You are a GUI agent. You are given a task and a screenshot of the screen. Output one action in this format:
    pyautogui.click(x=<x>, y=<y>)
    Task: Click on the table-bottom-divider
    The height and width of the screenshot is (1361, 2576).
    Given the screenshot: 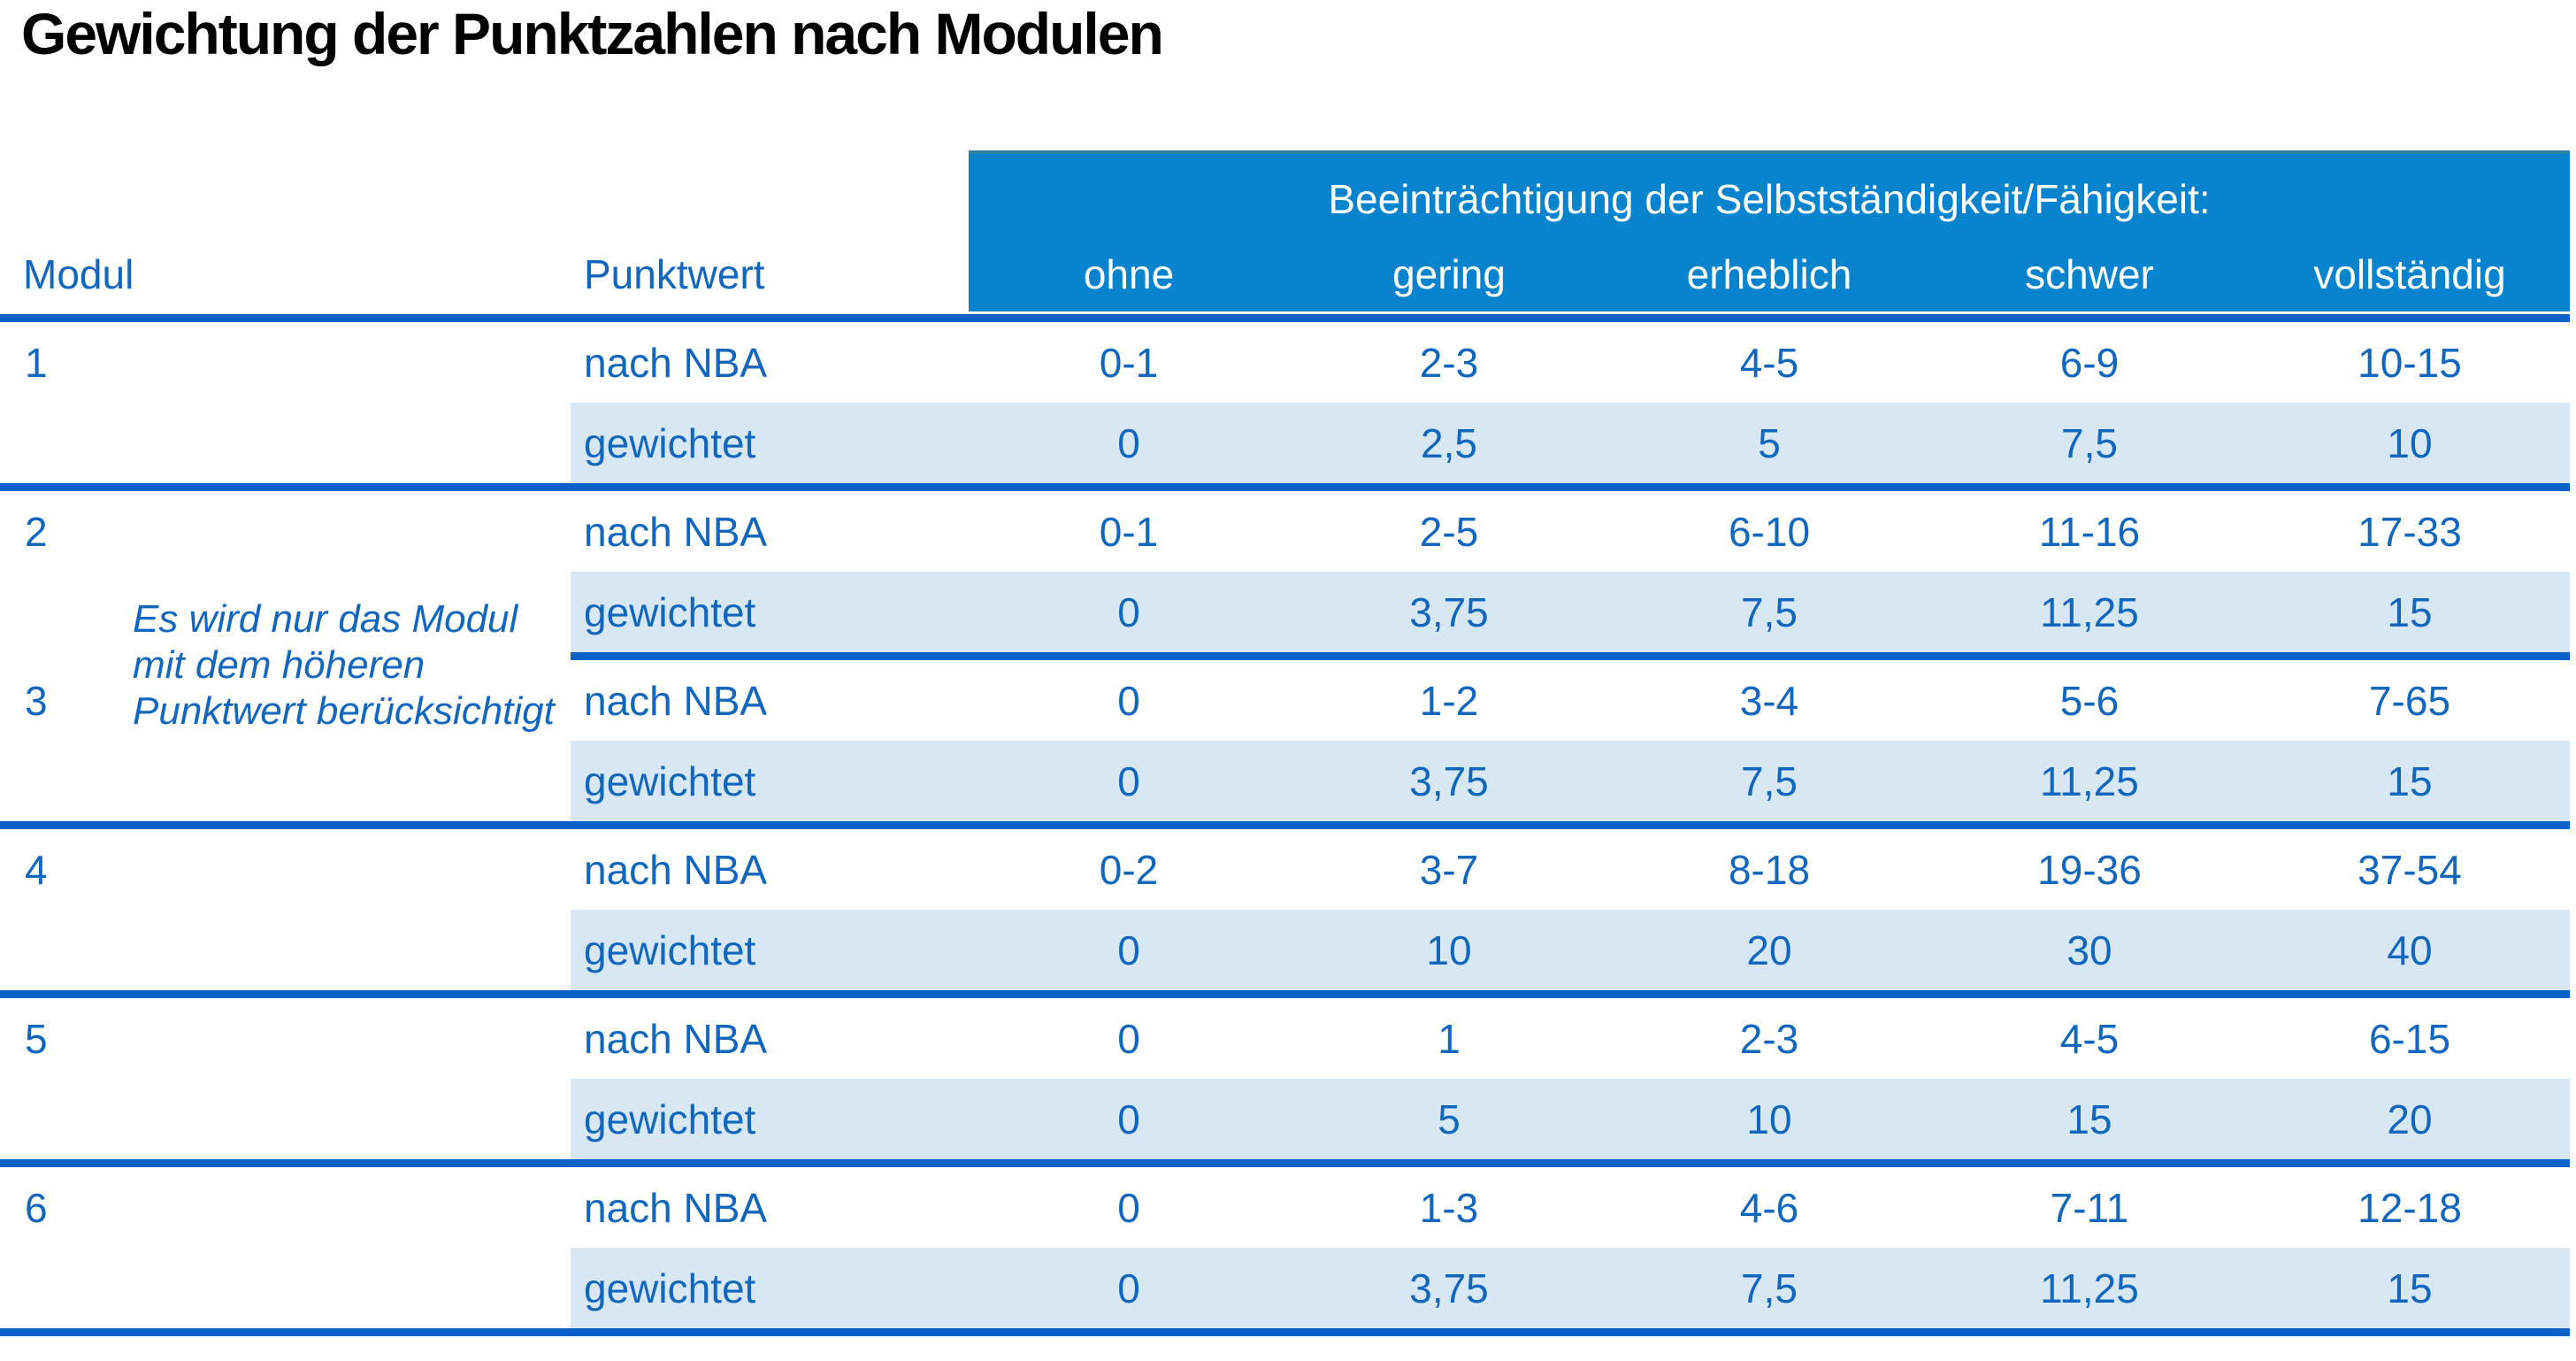 What is the action you would take?
    pyautogui.click(x=1285, y=1332)
    